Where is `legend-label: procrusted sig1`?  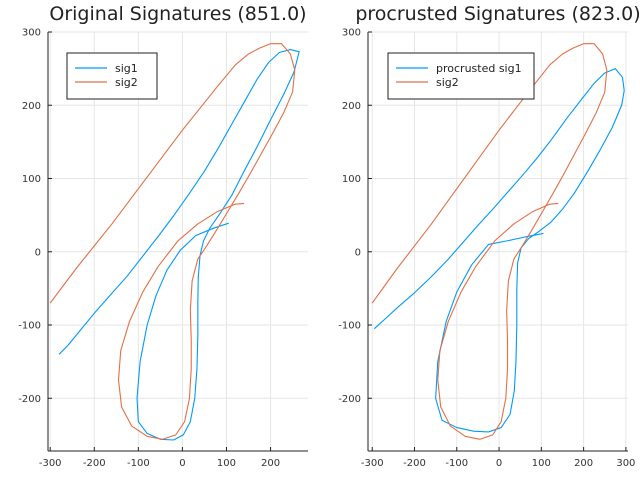
legend-label: procrusted sig1 is located at coordinates (479, 68).